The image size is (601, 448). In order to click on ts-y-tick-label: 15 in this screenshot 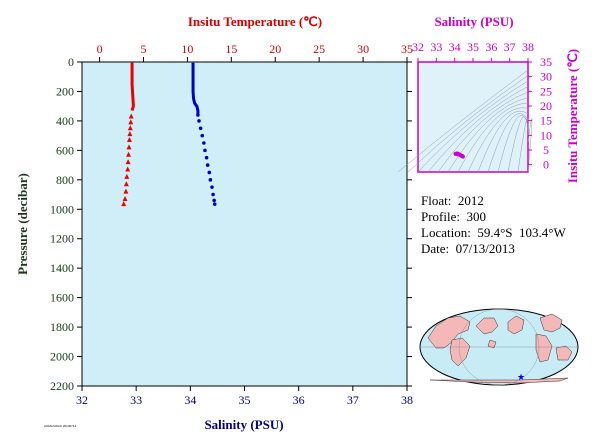, I will do `click(546, 121)`.